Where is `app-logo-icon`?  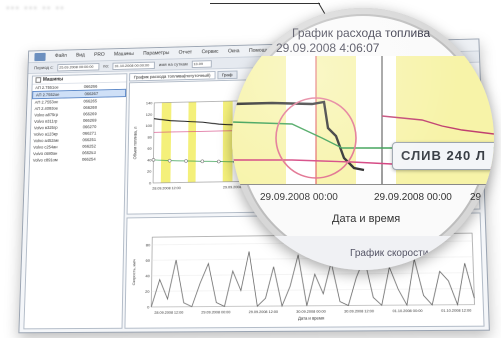 app-logo-icon is located at coordinates (40, 56).